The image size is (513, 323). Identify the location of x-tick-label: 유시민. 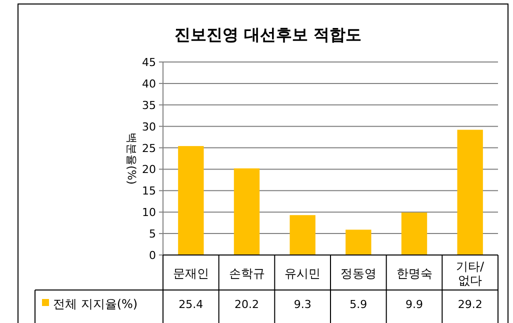
(302, 273).